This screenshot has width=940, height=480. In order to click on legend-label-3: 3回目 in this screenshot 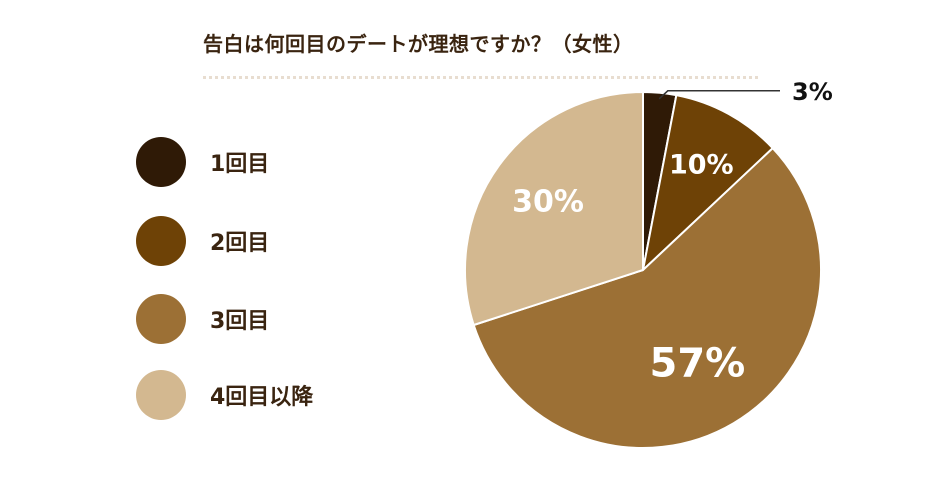, I will do `click(240, 321)`.